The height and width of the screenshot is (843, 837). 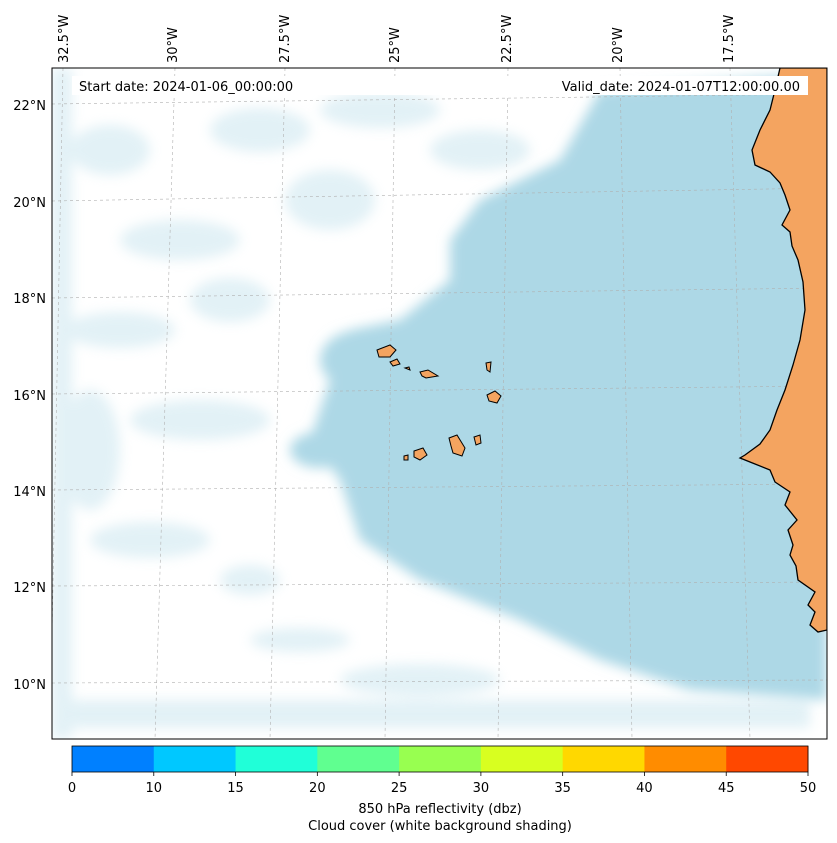 What do you see at coordinates (29, 299) in the screenshot?
I see `lat-label-18n: 18°N` at bounding box center [29, 299].